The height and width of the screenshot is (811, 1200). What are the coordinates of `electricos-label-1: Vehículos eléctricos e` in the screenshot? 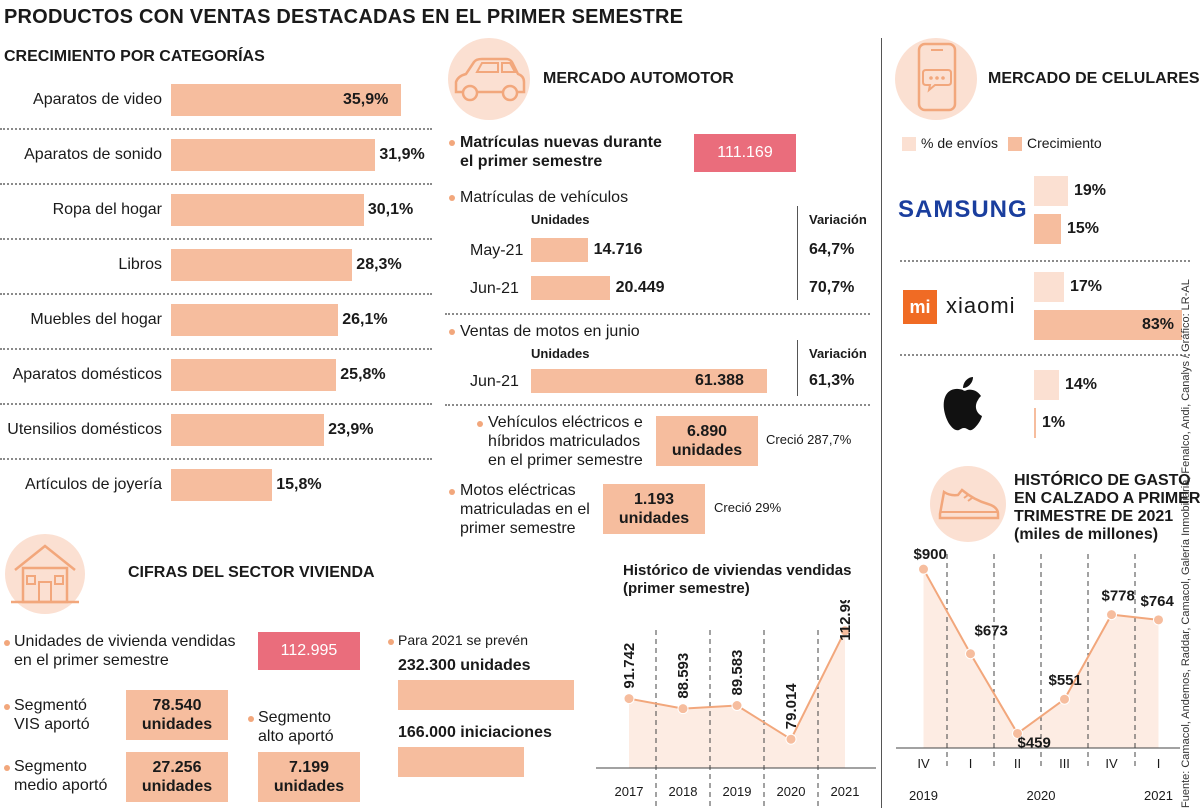 It's located at (565, 422).